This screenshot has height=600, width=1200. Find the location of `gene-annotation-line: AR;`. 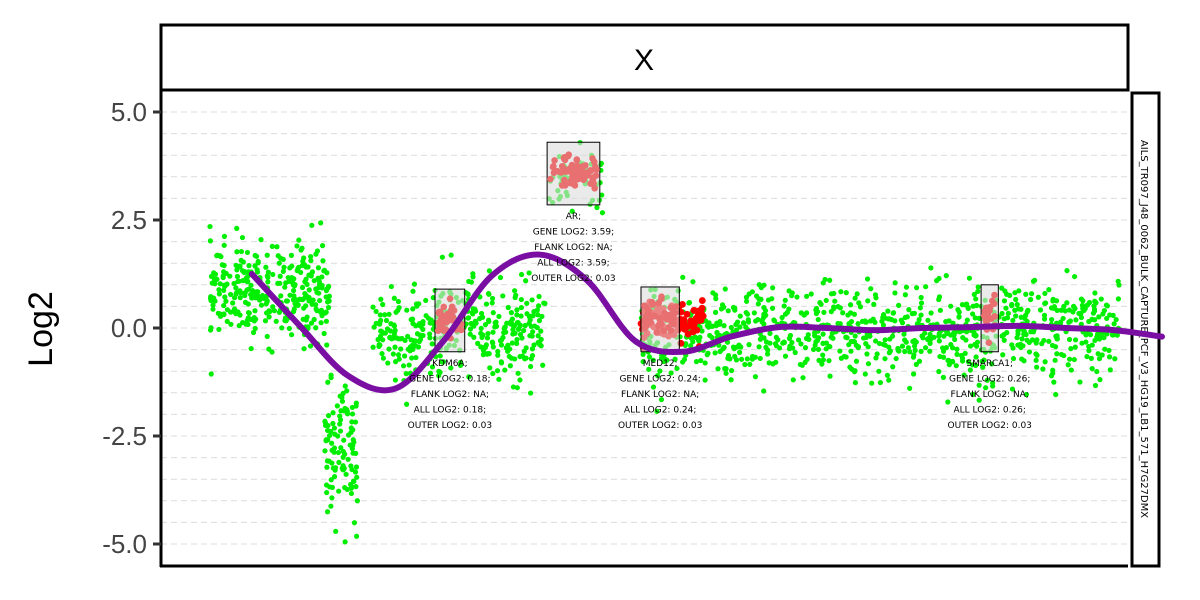

gene-annotation-line: AR; is located at coordinates (573, 217).